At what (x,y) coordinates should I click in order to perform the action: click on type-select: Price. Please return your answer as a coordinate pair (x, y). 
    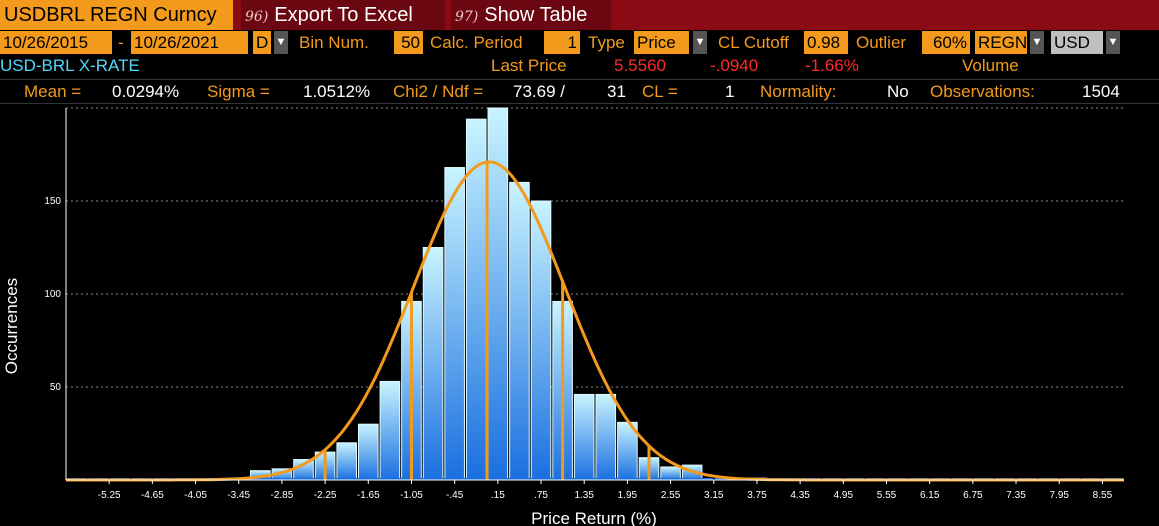
    Looking at the image, I should click on (661, 42).